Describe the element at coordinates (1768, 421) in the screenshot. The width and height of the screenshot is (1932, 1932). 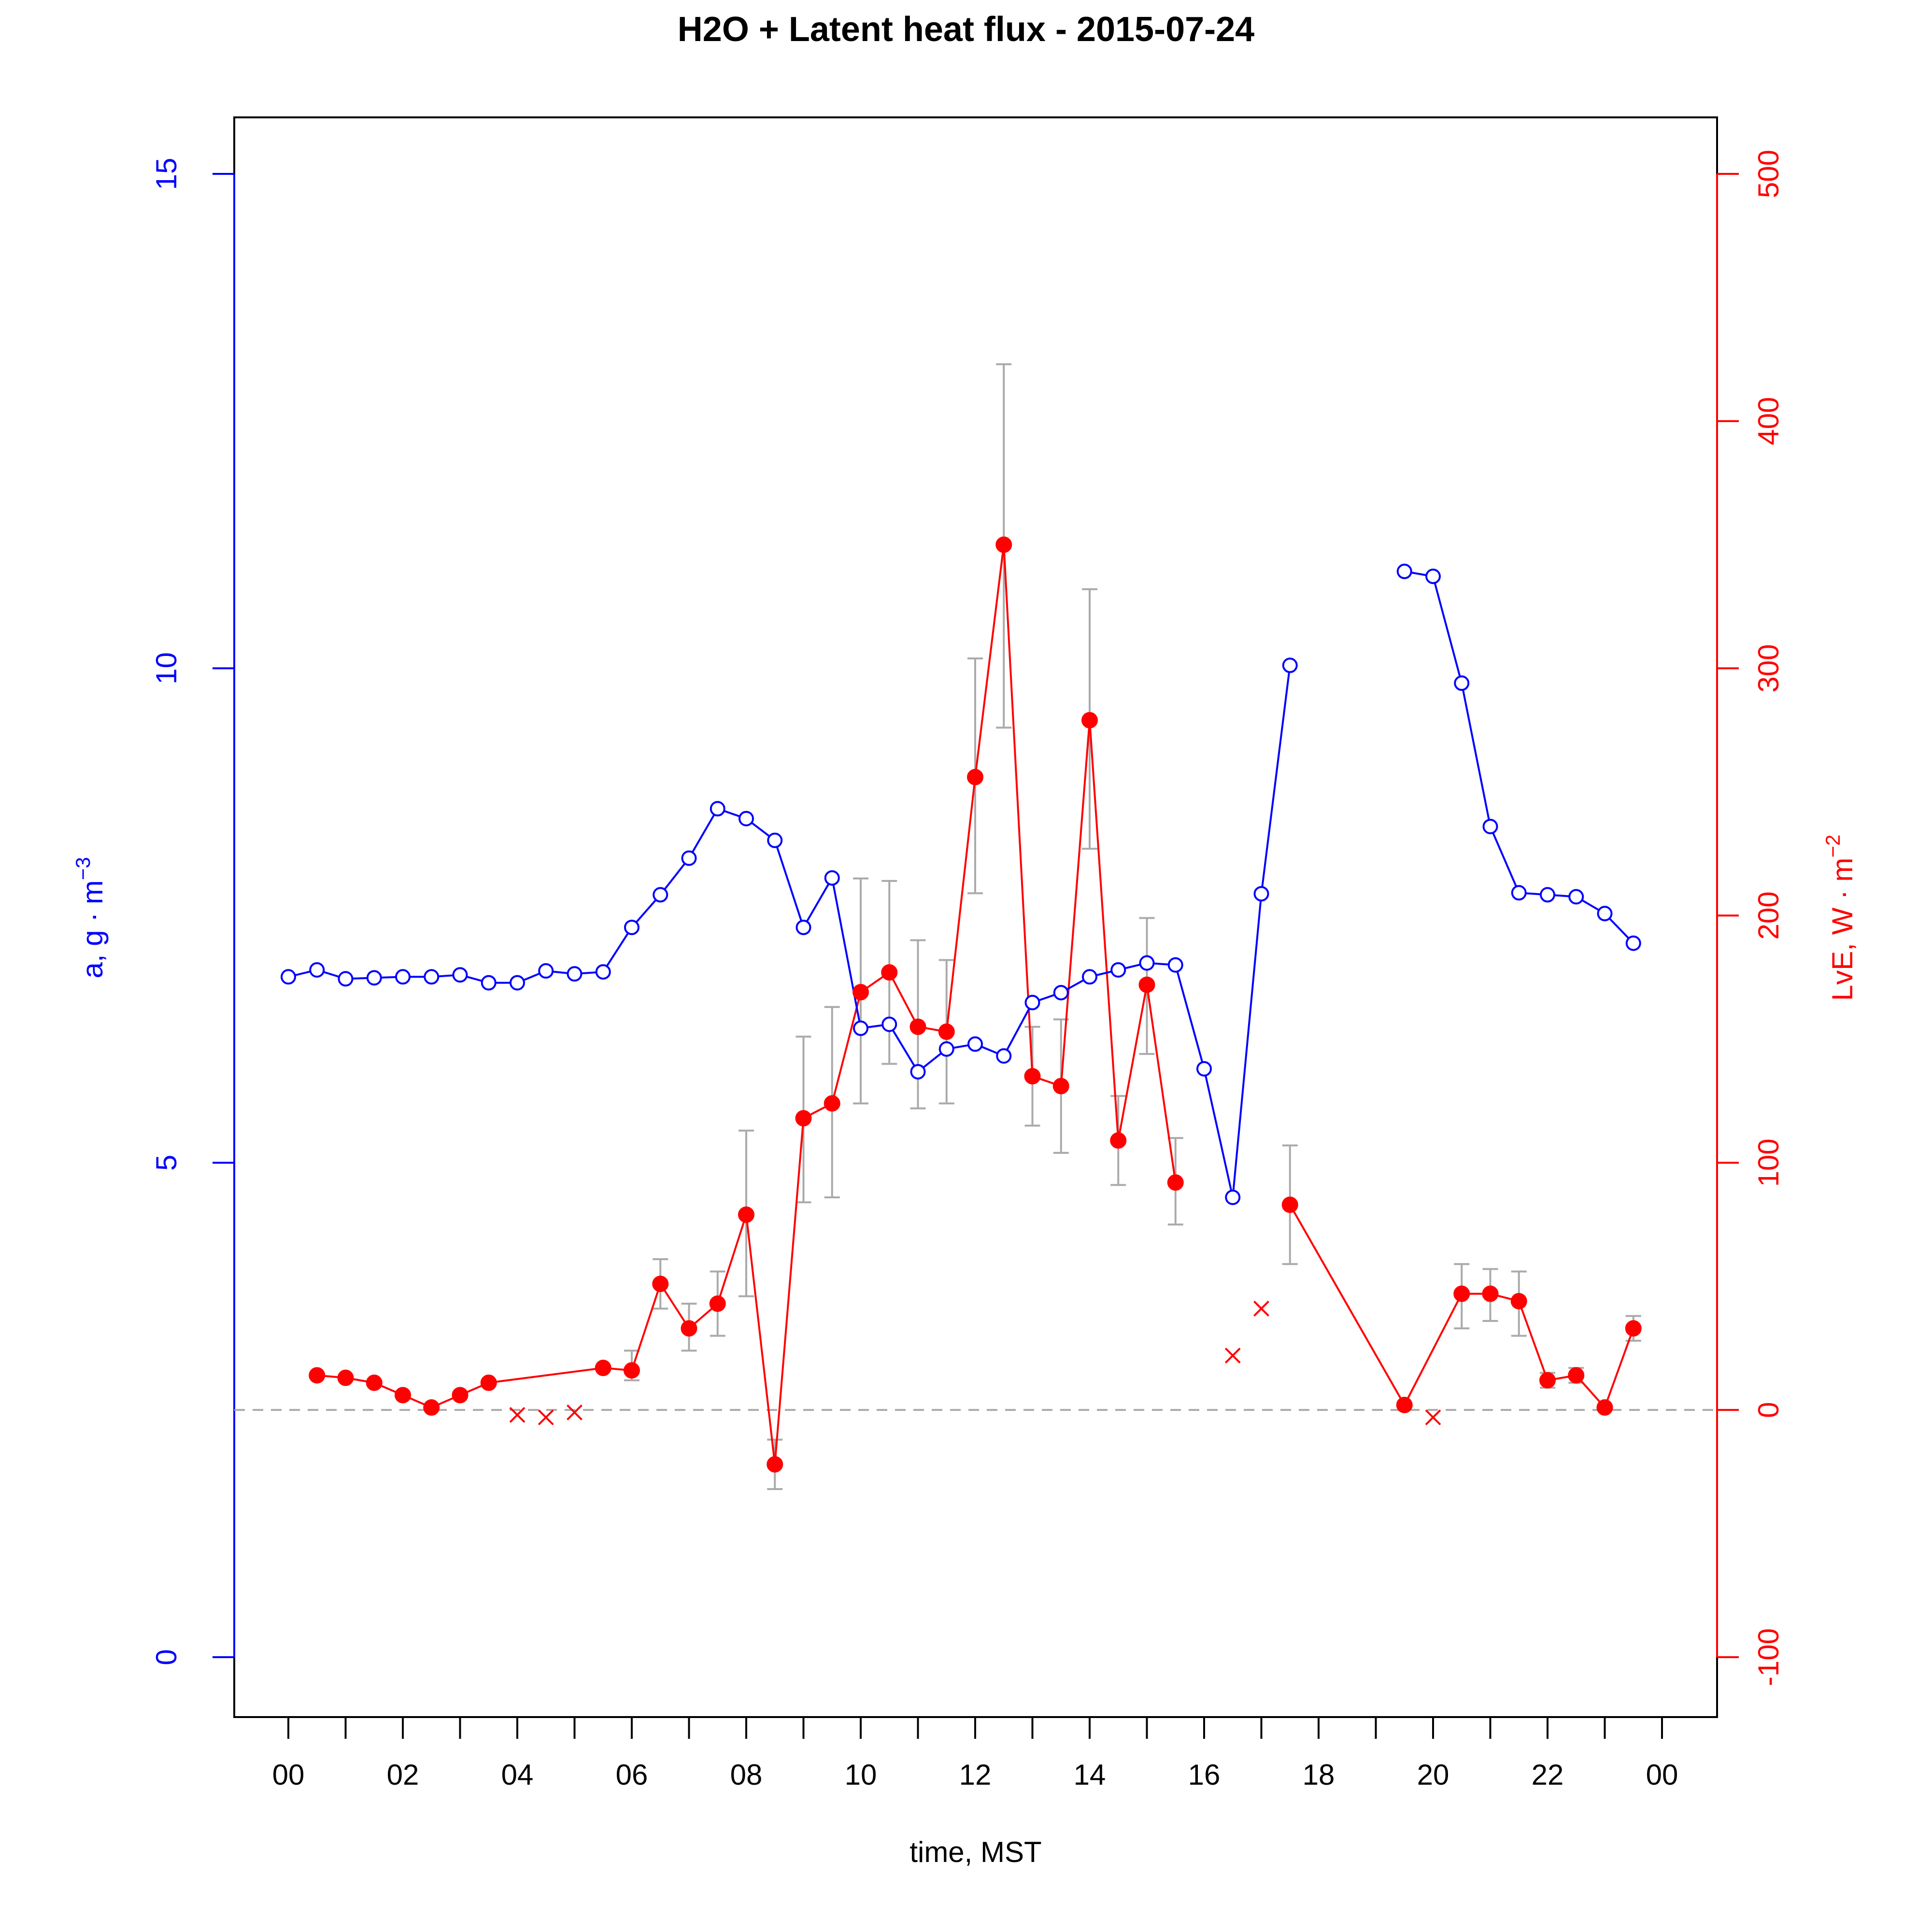
I see `right-axis-tick-label: 400` at that location.